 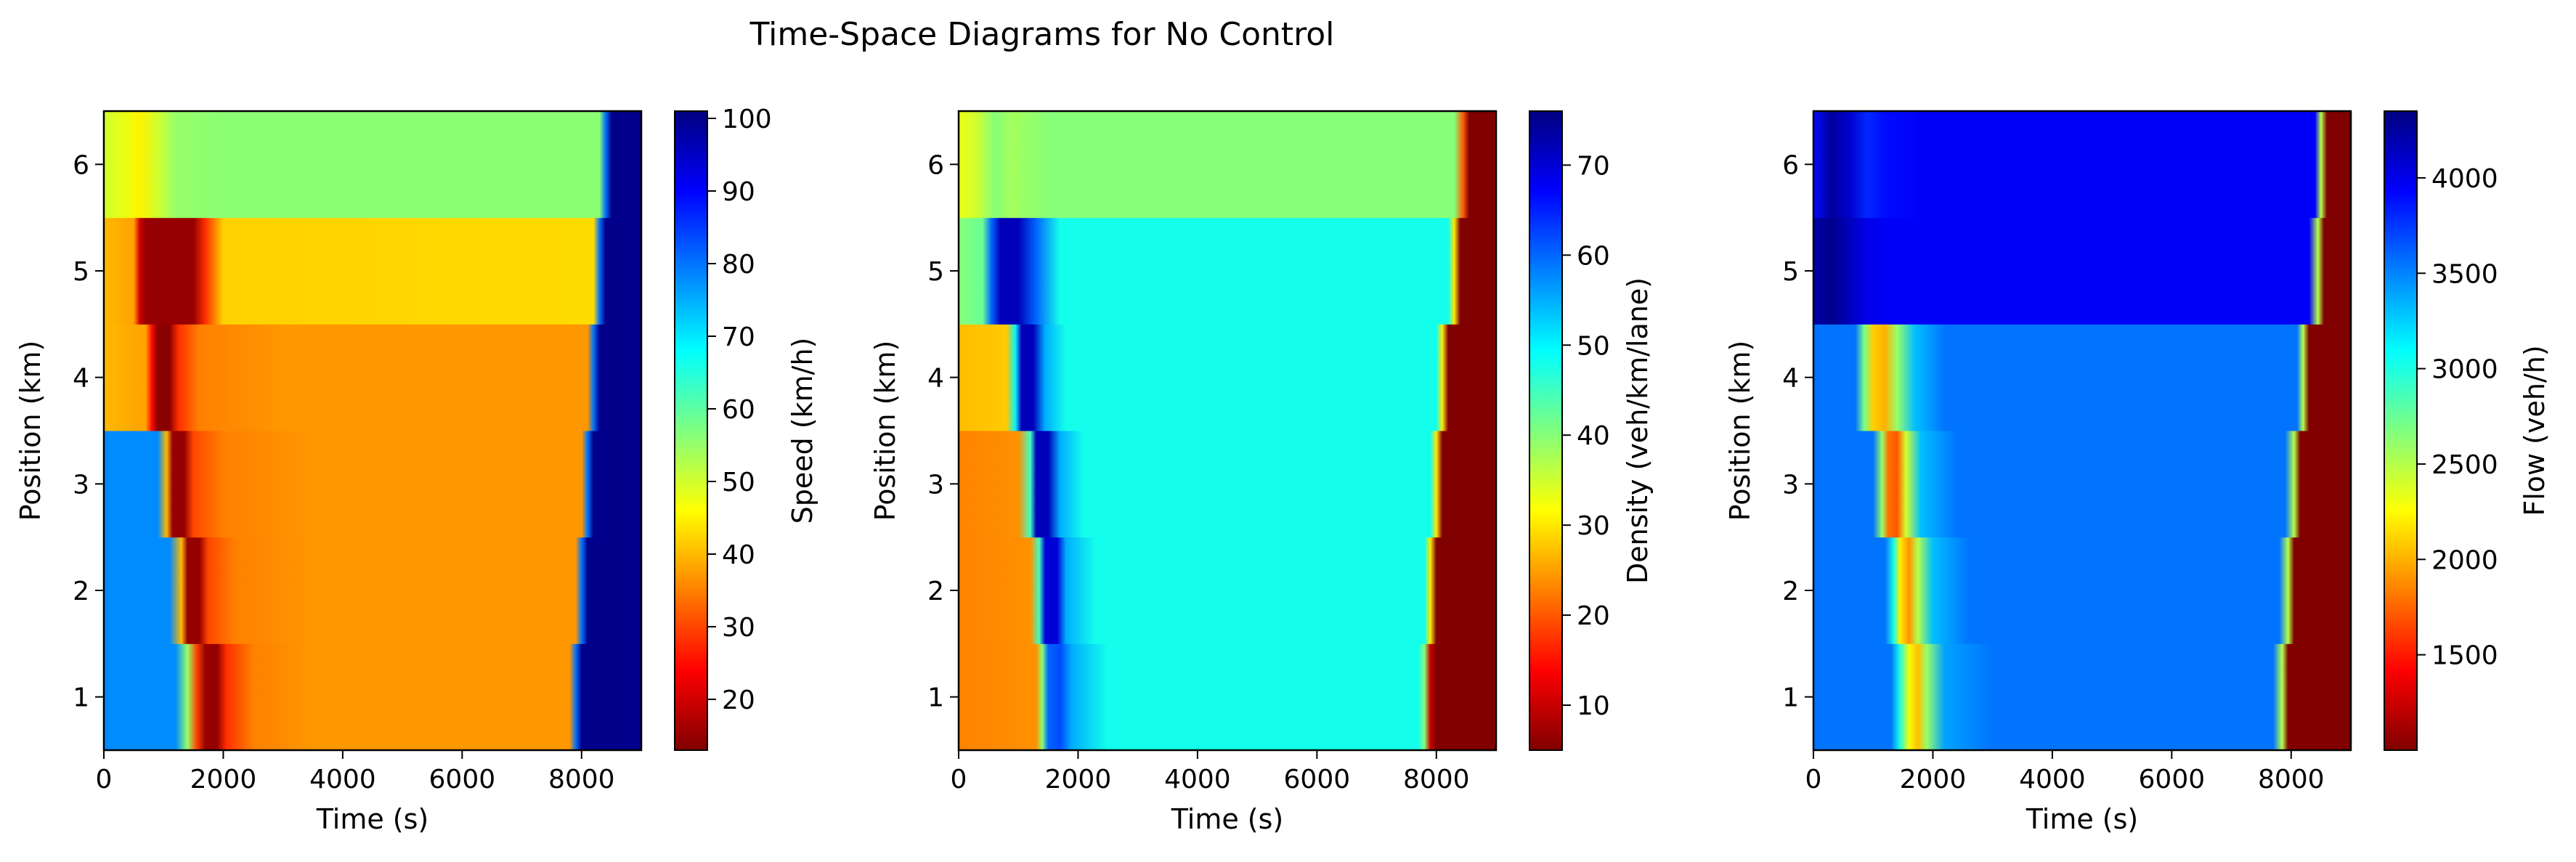 I want to click on colorbar-tick-label: 1500, so click(x=2464, y=656).